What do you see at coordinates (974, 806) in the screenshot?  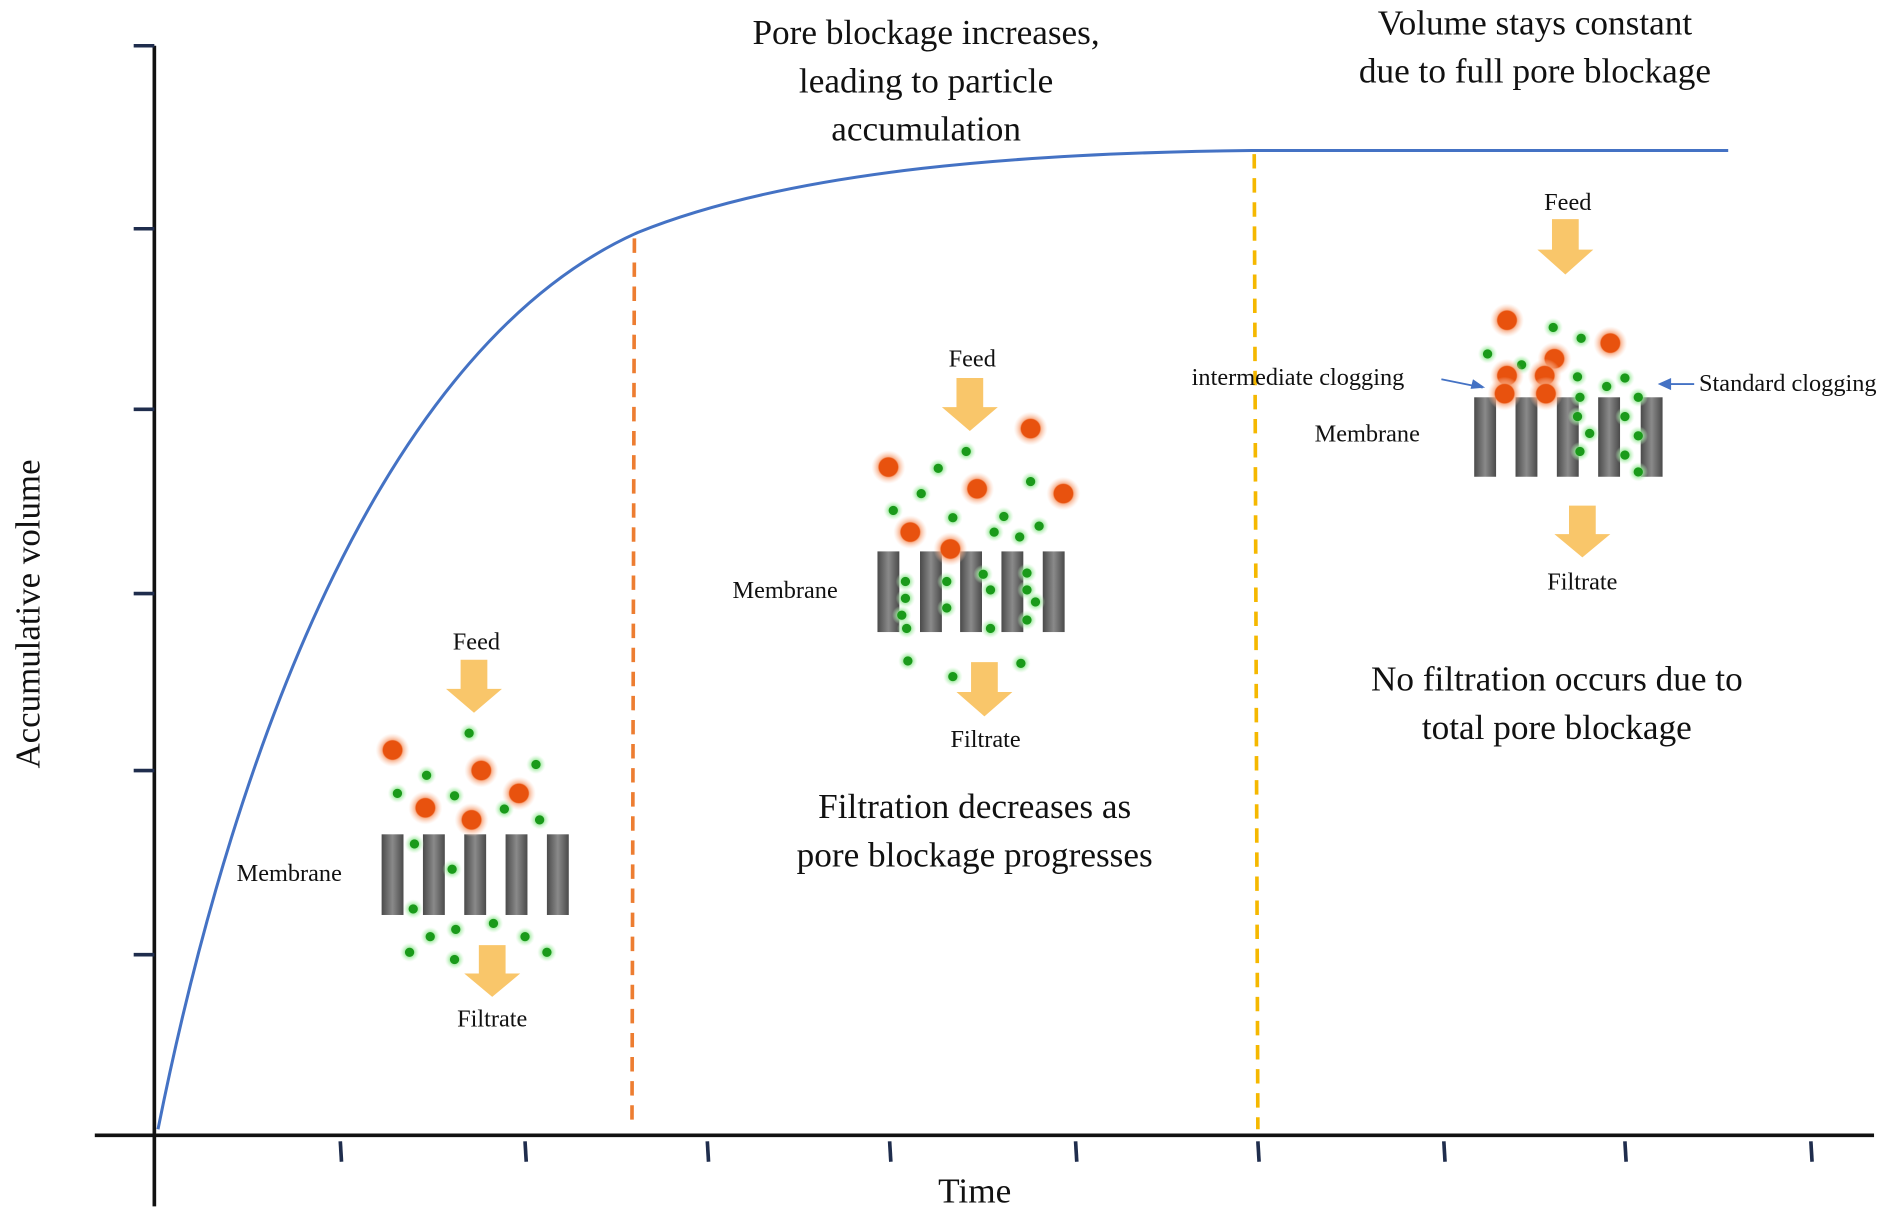 I see `annotation-line: Filtration decreases as` at bounding box center [974, 806].